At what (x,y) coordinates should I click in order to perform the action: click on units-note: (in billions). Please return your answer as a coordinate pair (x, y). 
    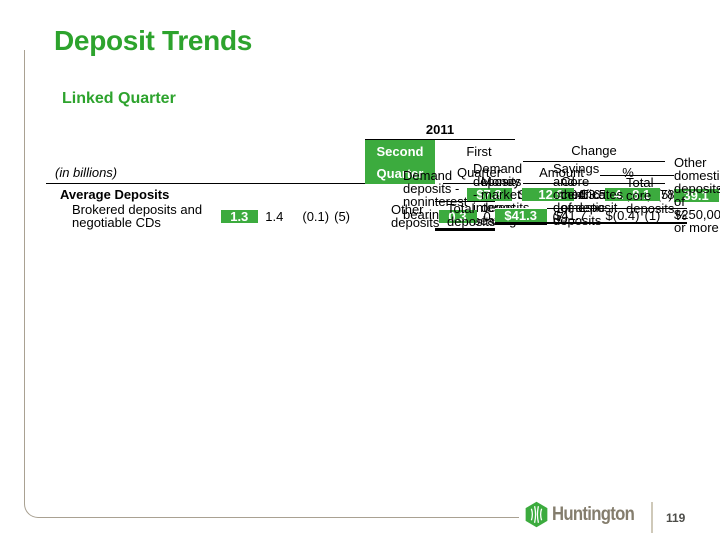
    Looking at the image, I should click on (205, 173).